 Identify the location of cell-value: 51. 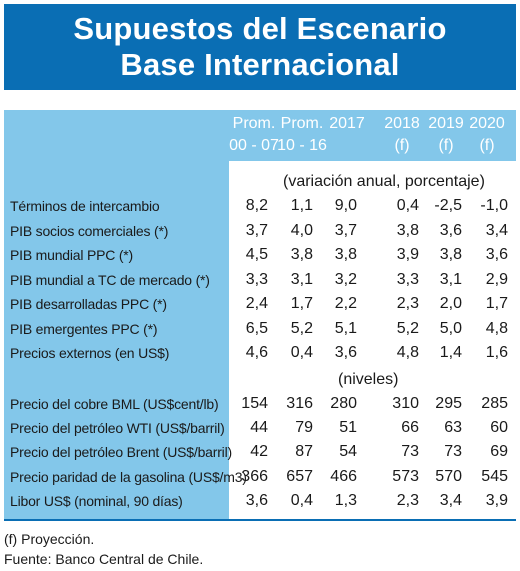
(348, 428).